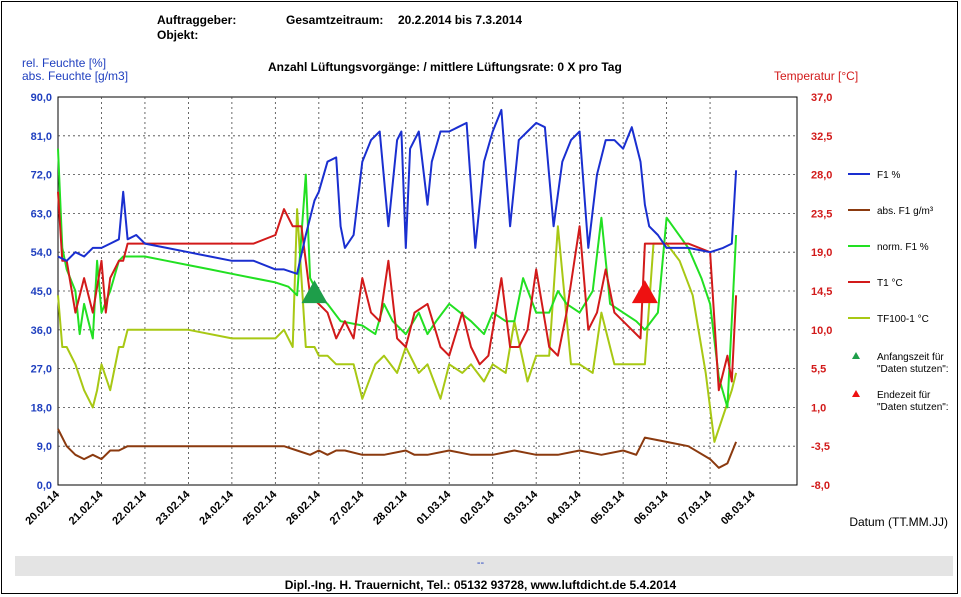 This screenshot has height=597, width=961. What do you see at coordinates (477, 507) in the screenshot?
I see `x-tick-label: 02.03.14` at bounding box center [477, 507].